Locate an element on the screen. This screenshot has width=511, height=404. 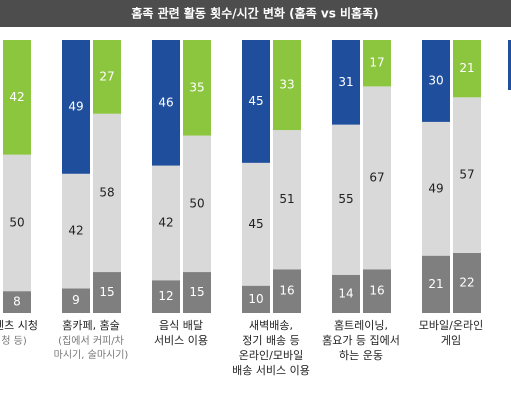
category-label: 정기 배송 등 is located at coordinates (271, 340).